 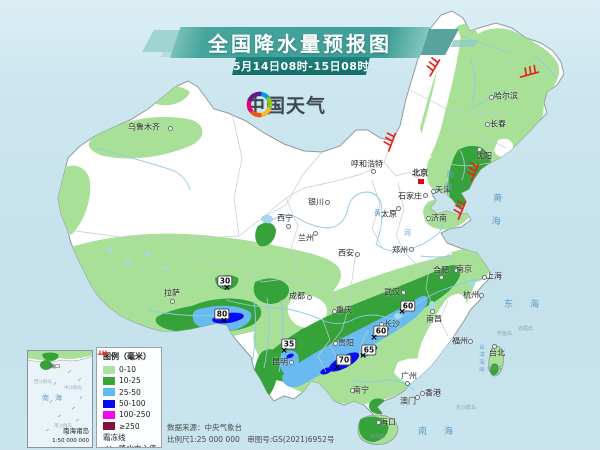 I want to click on city-label: 长春, so click(x=498, y=124).